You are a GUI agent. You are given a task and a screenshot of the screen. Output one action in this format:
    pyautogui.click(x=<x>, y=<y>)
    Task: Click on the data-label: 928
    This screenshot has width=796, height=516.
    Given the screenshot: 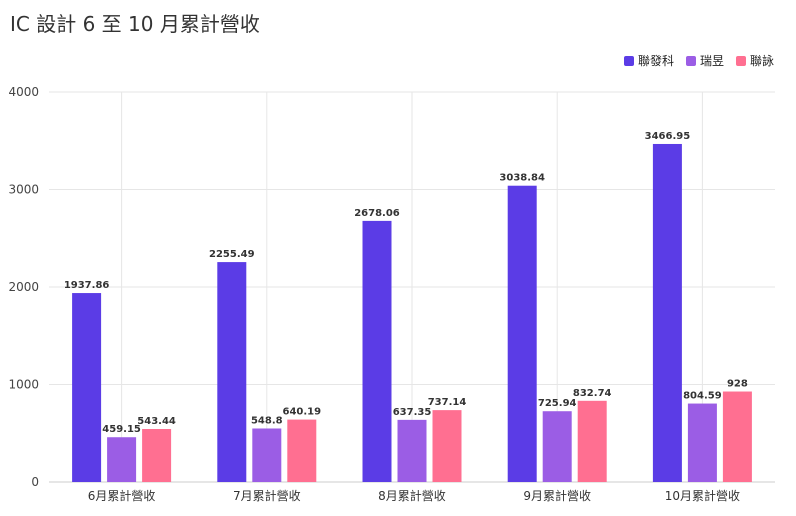 What is the action you would take?
    pyautogui.click(x=737, y=384)
    